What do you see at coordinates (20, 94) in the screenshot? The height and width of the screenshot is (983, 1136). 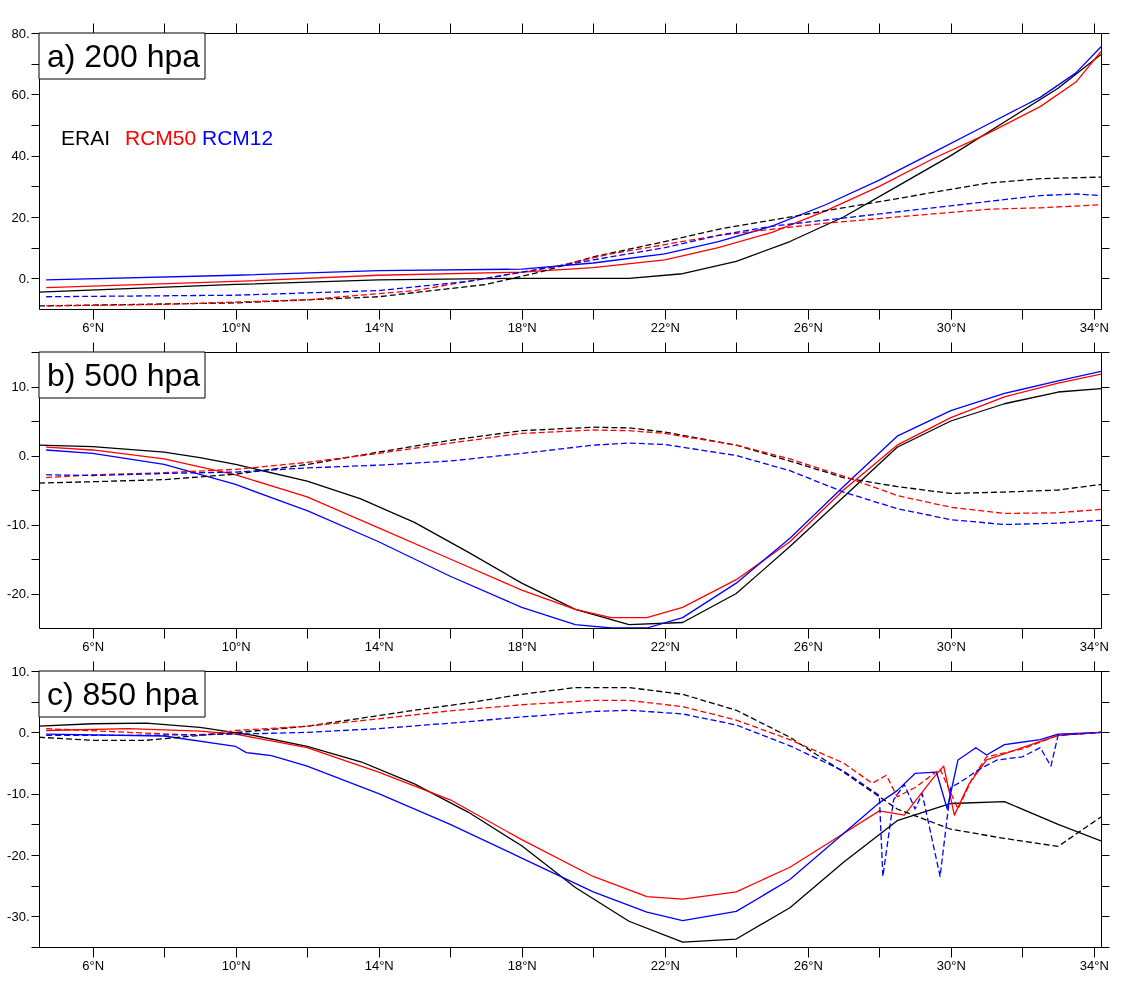 I see `y-tick-label: 60.` at bounding box center [20, 94].